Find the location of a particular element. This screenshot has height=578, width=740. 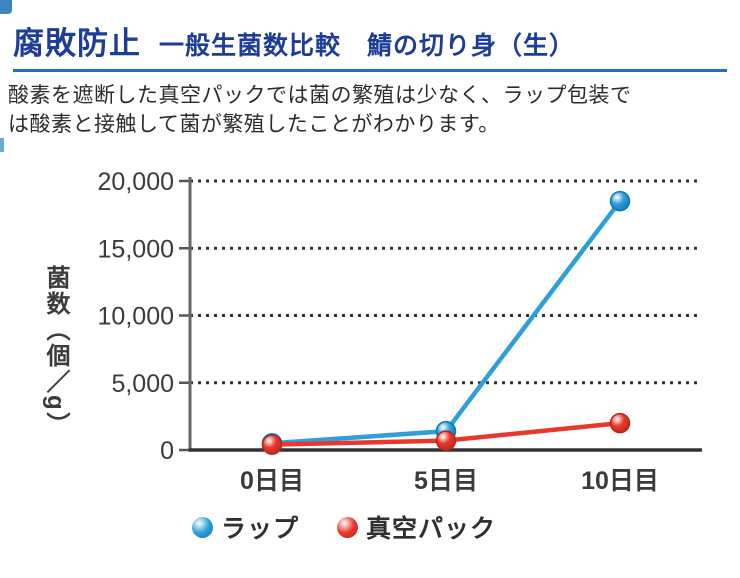

vacuum-series-marker-icon is located at coordinates (348, 527).